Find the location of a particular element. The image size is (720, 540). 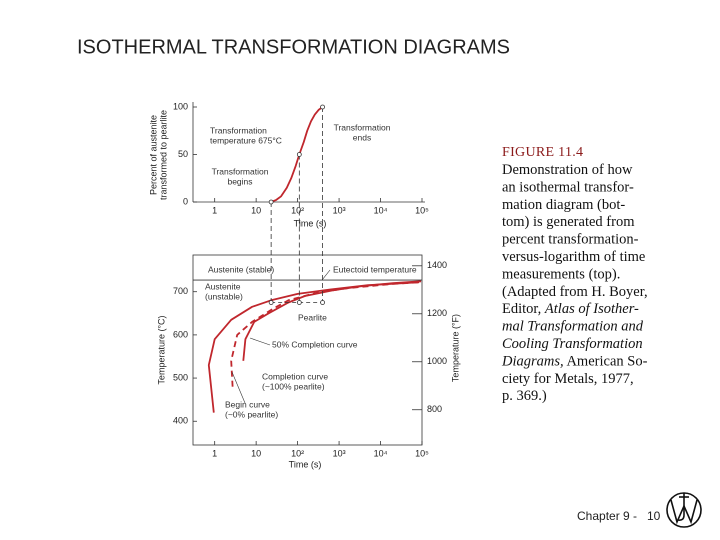

publisher-logo is located at coordinates (684, 510).